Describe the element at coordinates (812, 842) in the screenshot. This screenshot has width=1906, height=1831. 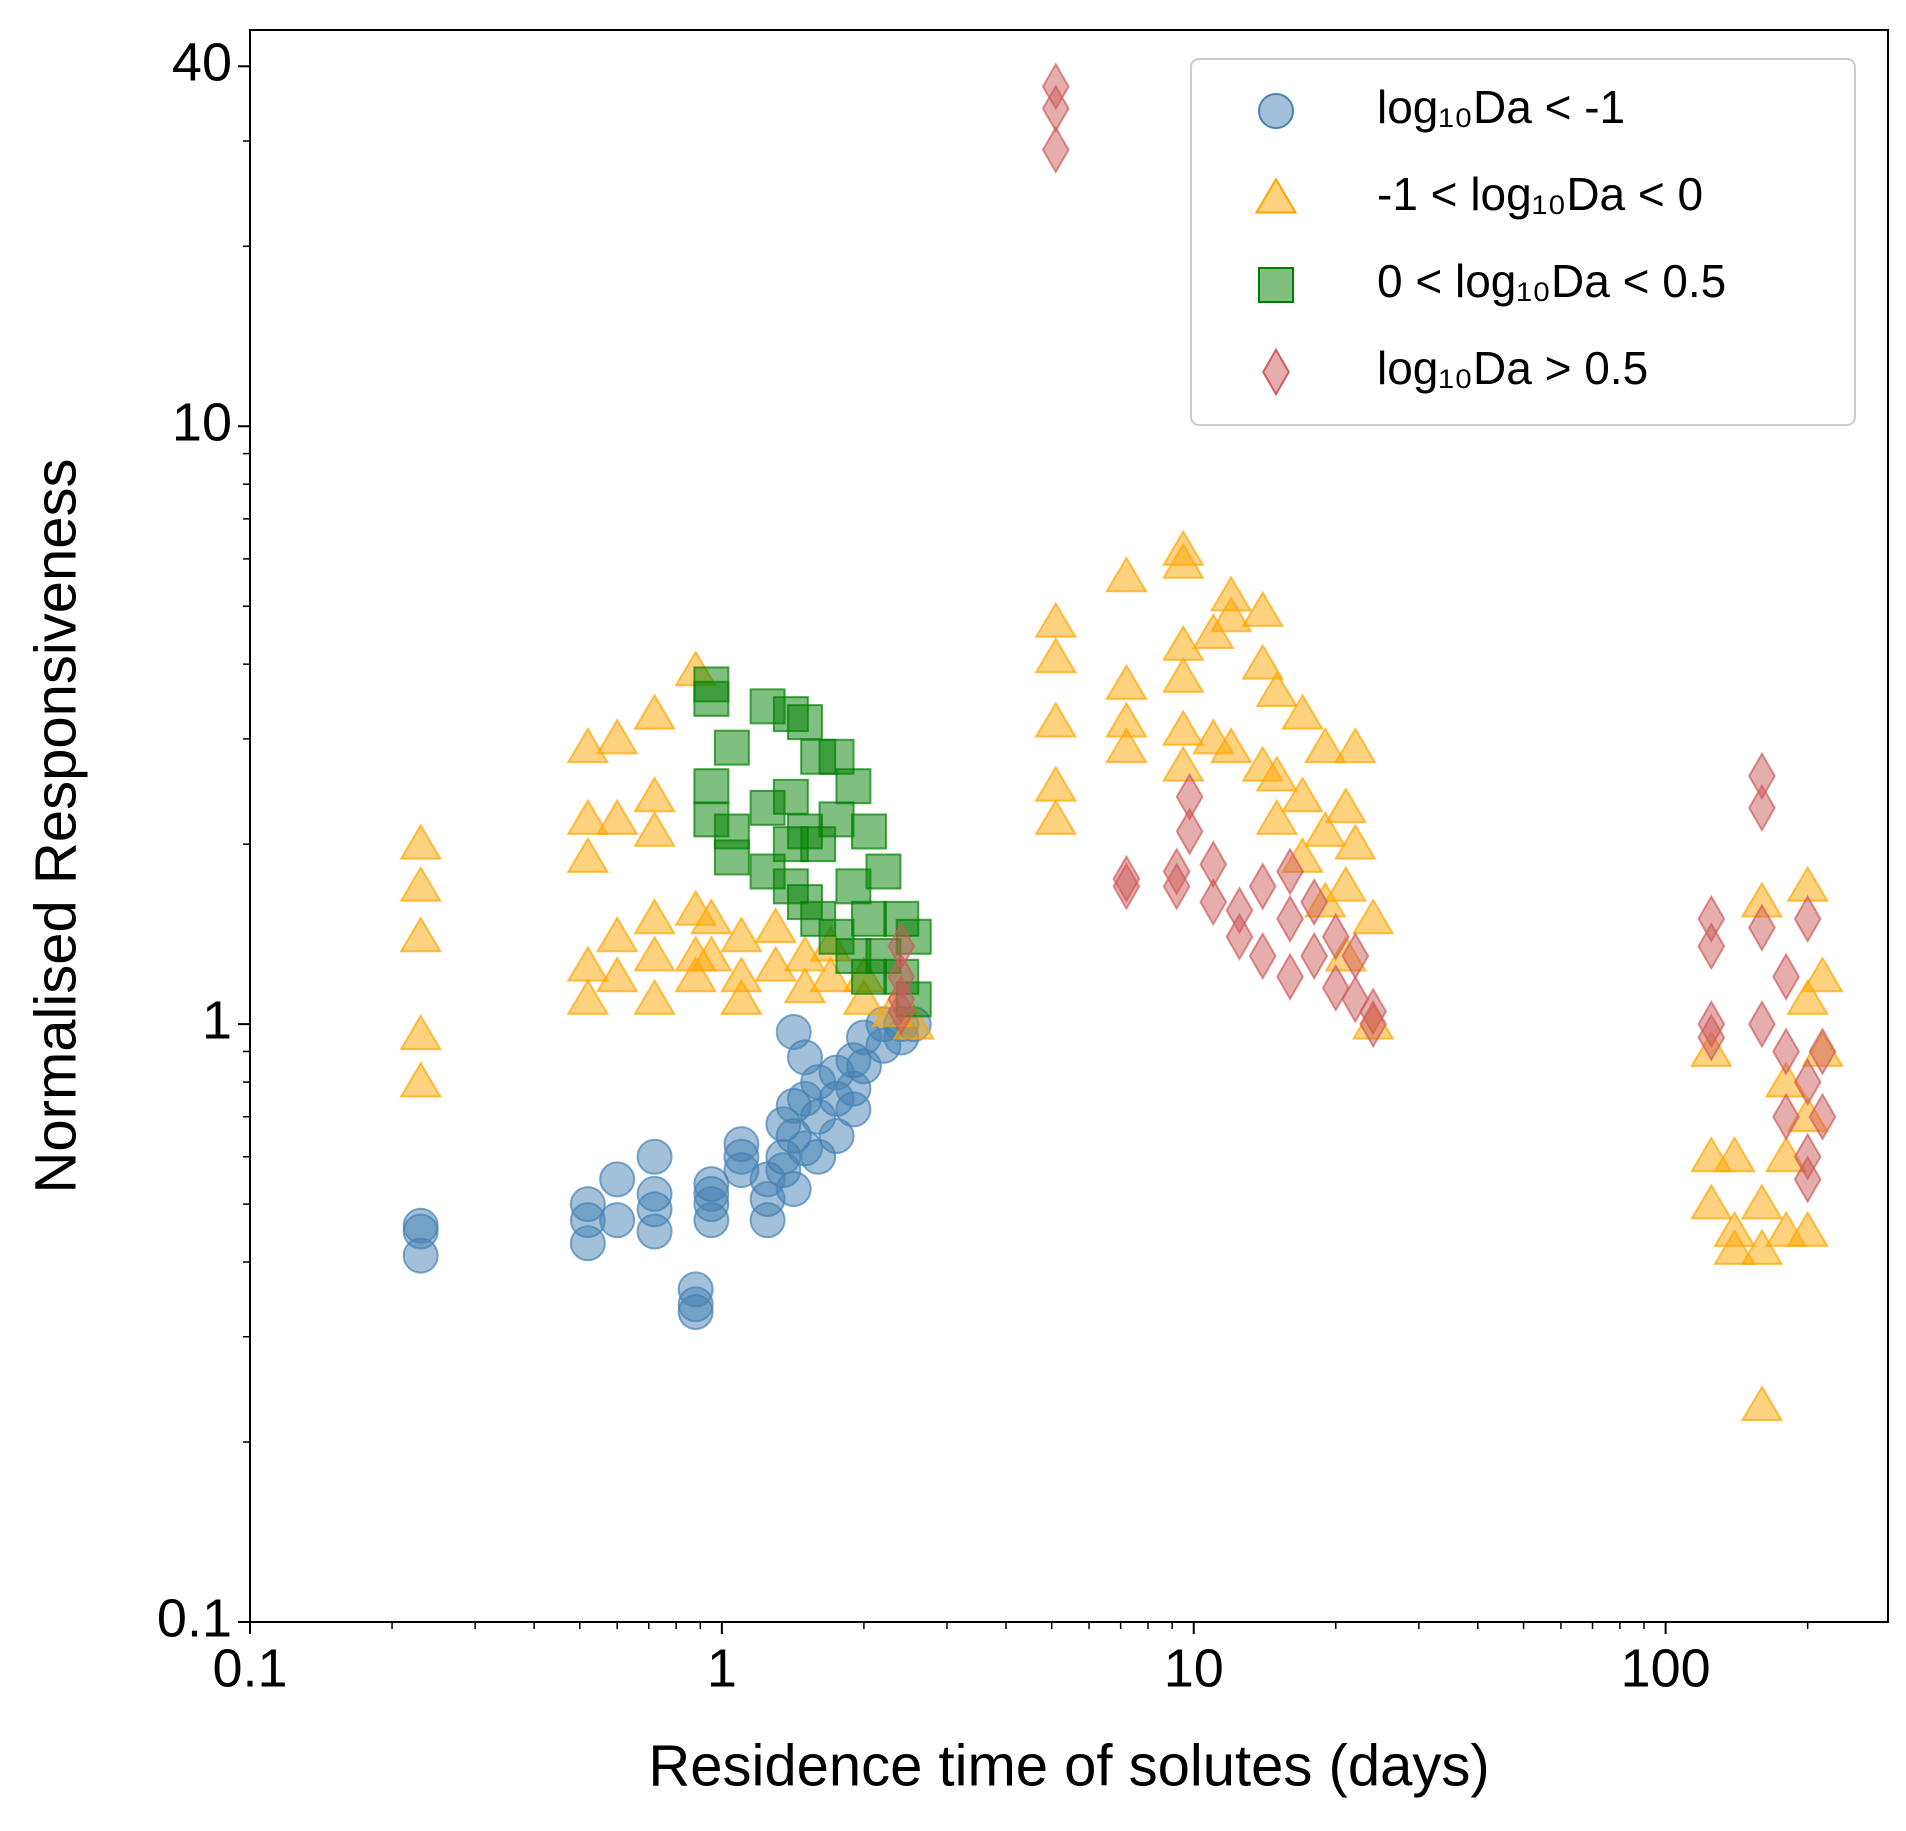
I see `series` at that location.